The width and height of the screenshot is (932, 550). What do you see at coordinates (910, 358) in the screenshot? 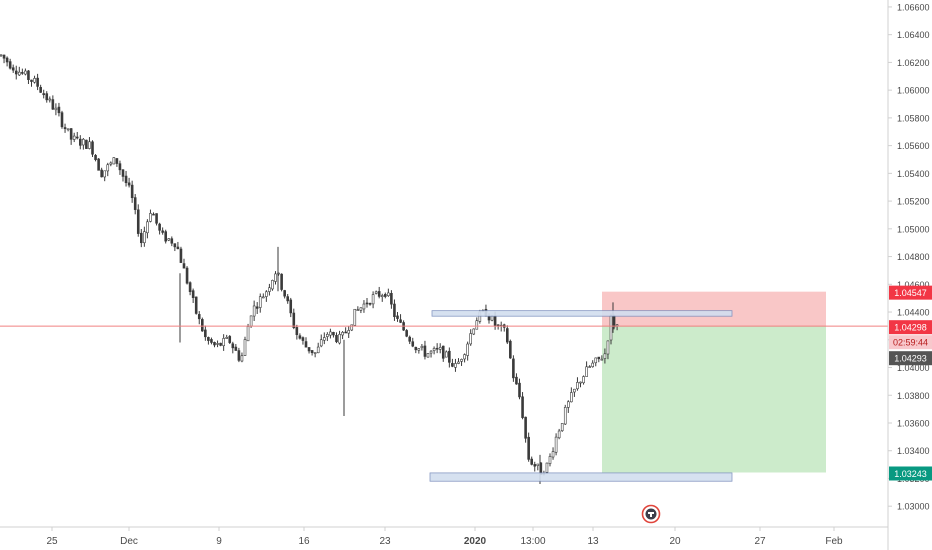
I see `previous-close-label-bg` at bounding box center [910, 358].